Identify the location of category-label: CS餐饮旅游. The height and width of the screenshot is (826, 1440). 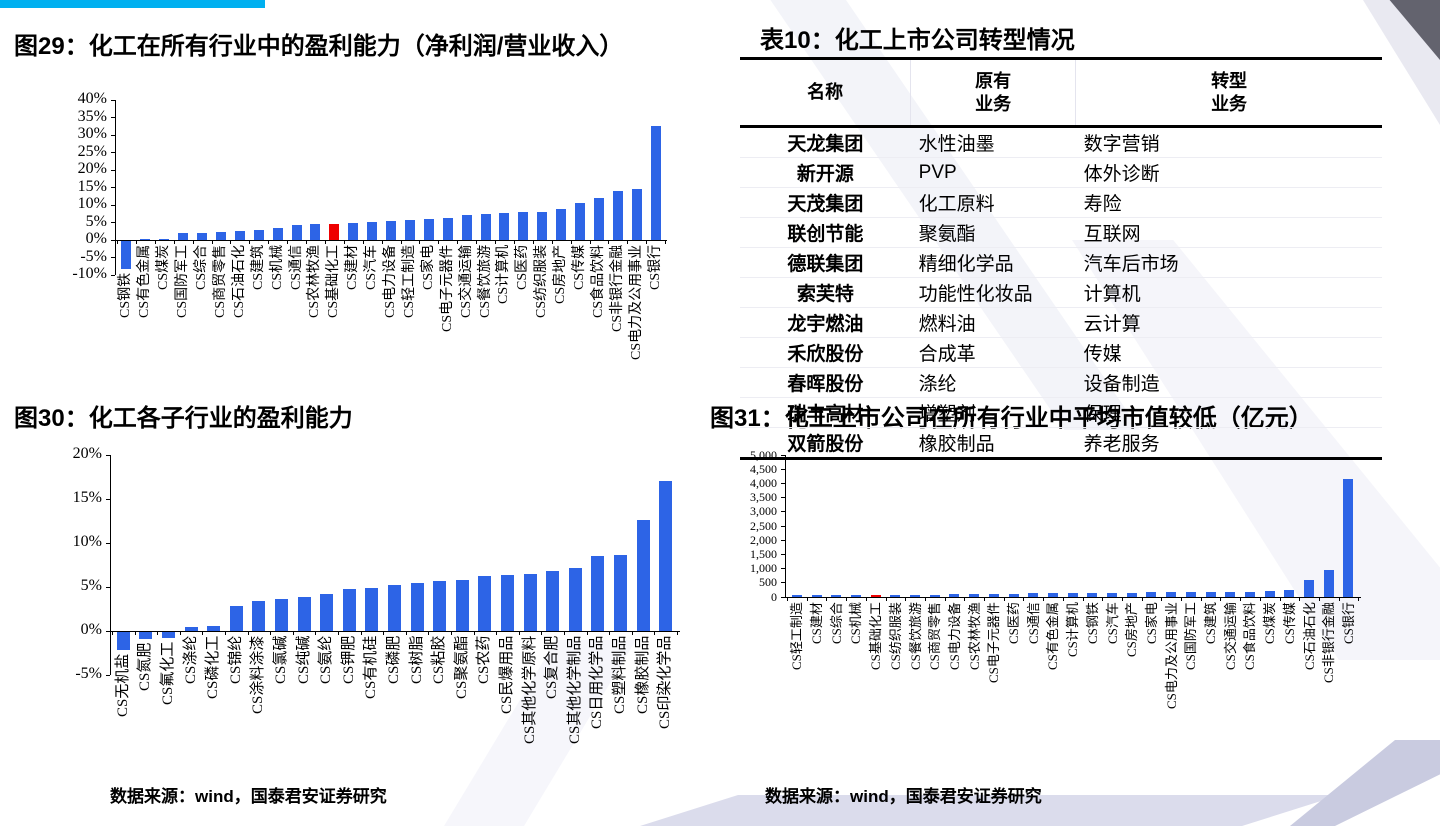
(485, 281).